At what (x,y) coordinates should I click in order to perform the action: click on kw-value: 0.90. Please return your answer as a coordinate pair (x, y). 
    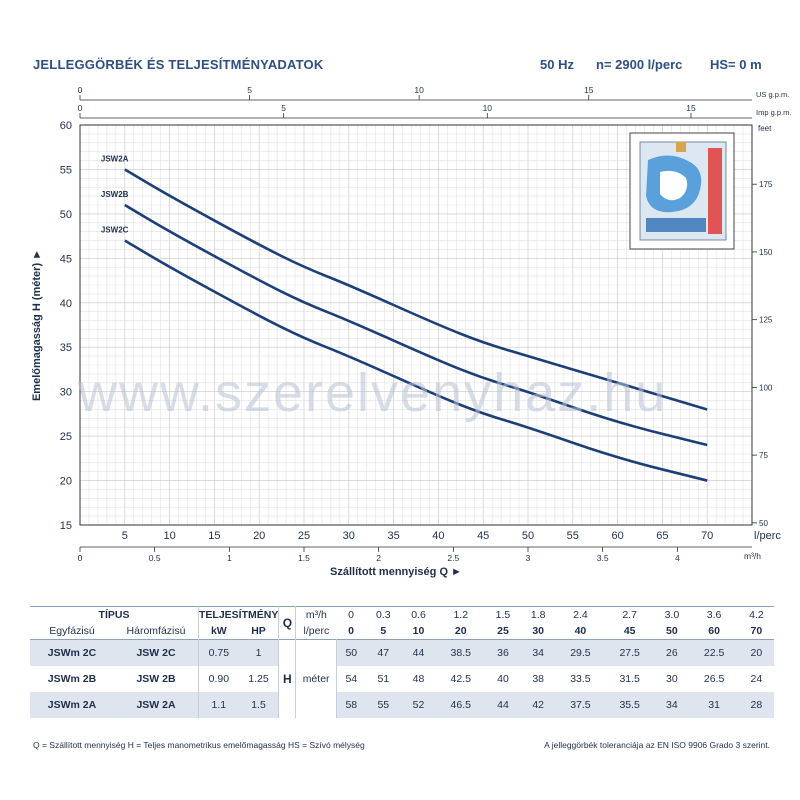
    Looking at the image, I should click on (218, 678).